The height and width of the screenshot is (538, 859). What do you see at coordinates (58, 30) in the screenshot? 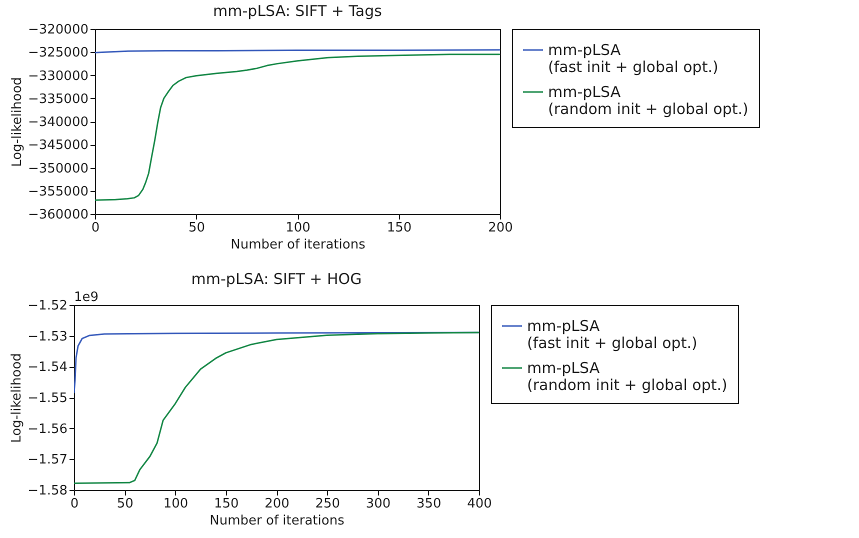
I see `y-tick-label: −320000` at bounding box center [58, 30].